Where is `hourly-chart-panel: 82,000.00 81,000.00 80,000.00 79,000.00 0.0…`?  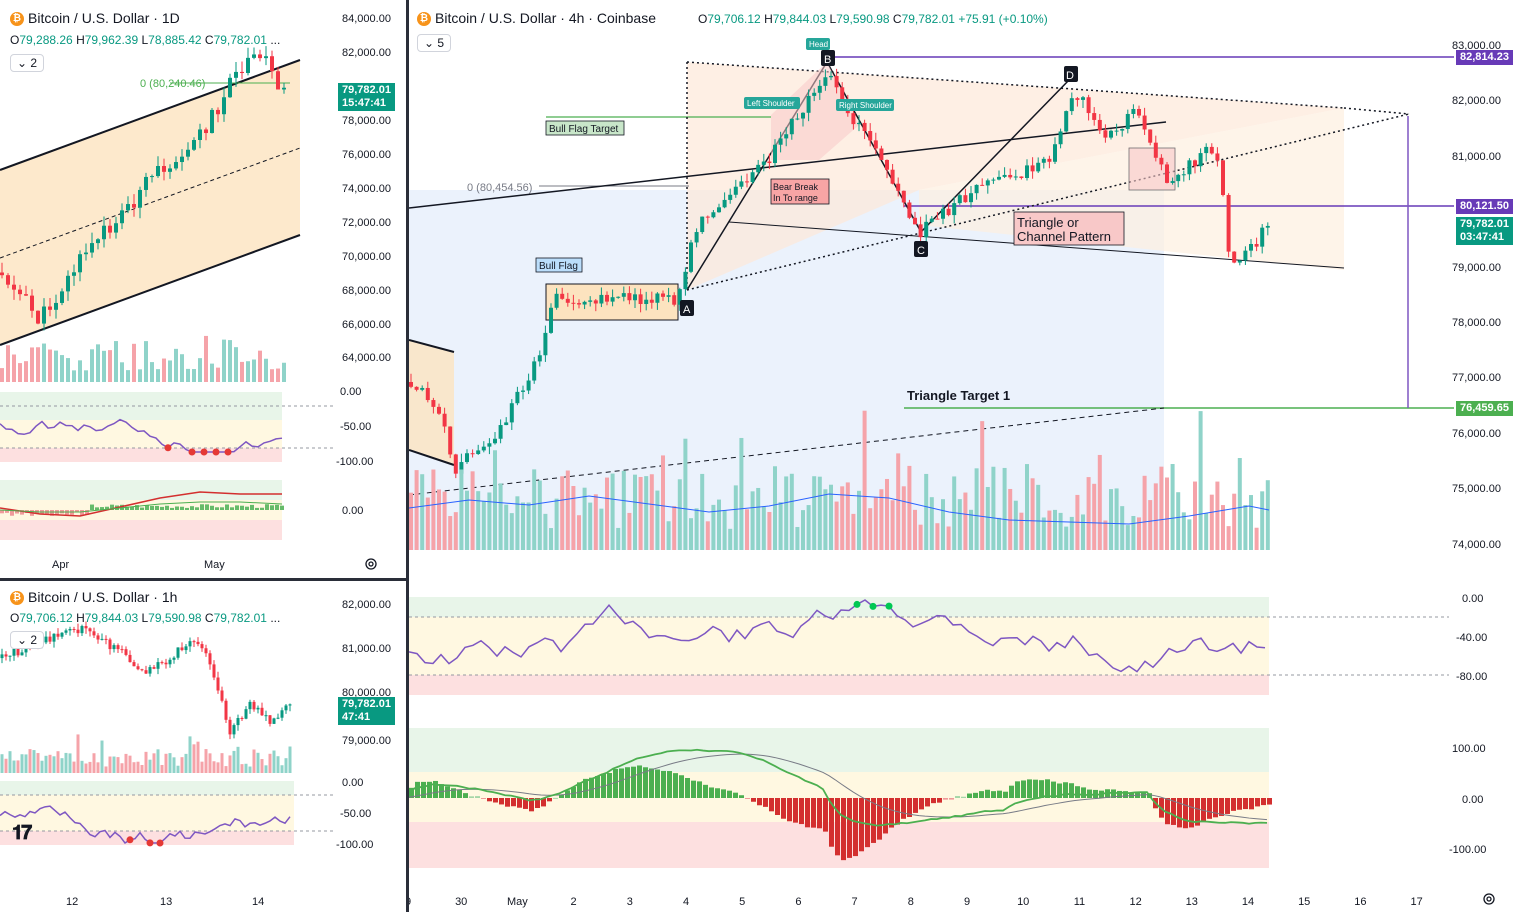
hourly-chart-panel: 82,000.00 81,000.00 80,000.00 79,000.00 0.0… is located at coordinates (203, 746).